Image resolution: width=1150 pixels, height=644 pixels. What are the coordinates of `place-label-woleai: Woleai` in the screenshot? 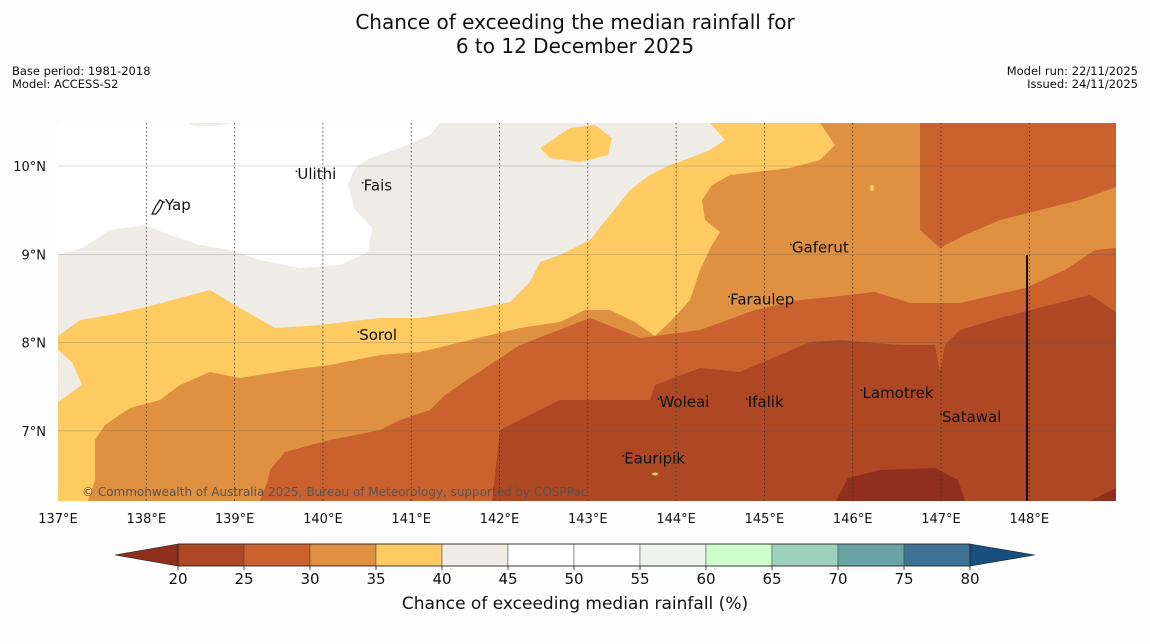 It's located at (684, 402).